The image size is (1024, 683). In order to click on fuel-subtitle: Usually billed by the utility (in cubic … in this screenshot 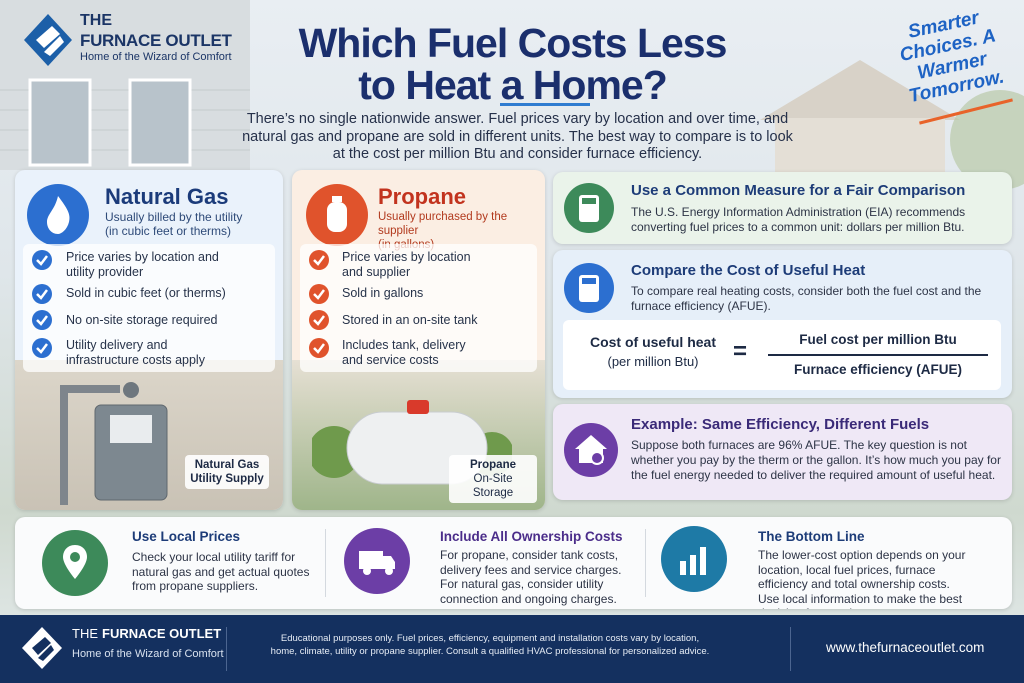, I will do `click(173, 224)`.